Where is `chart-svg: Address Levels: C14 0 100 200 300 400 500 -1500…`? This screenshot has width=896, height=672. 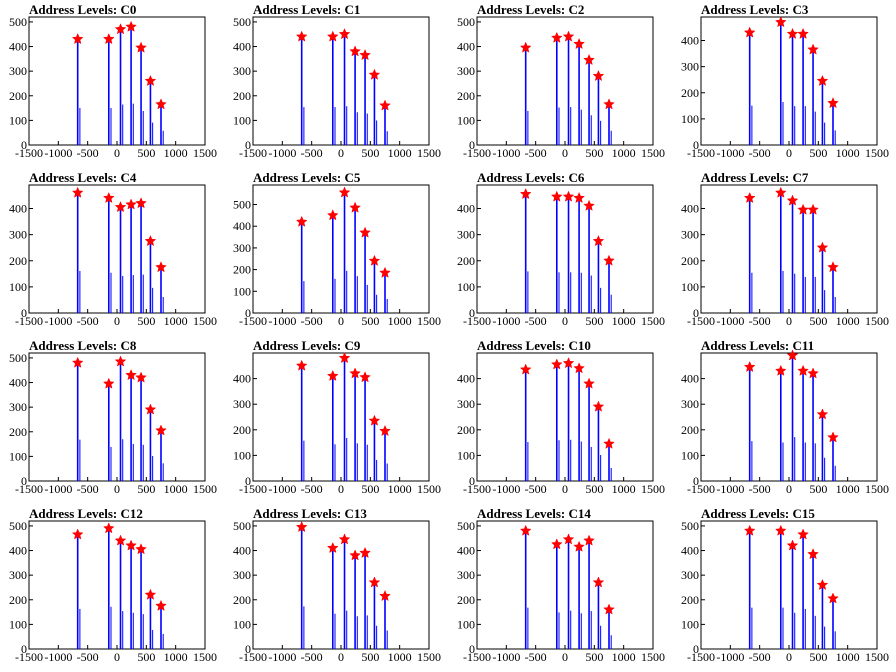
chart-svg: Address Levels: C14 0 100 200 300 400 500 -1500… is located at coordinates (561, 585).